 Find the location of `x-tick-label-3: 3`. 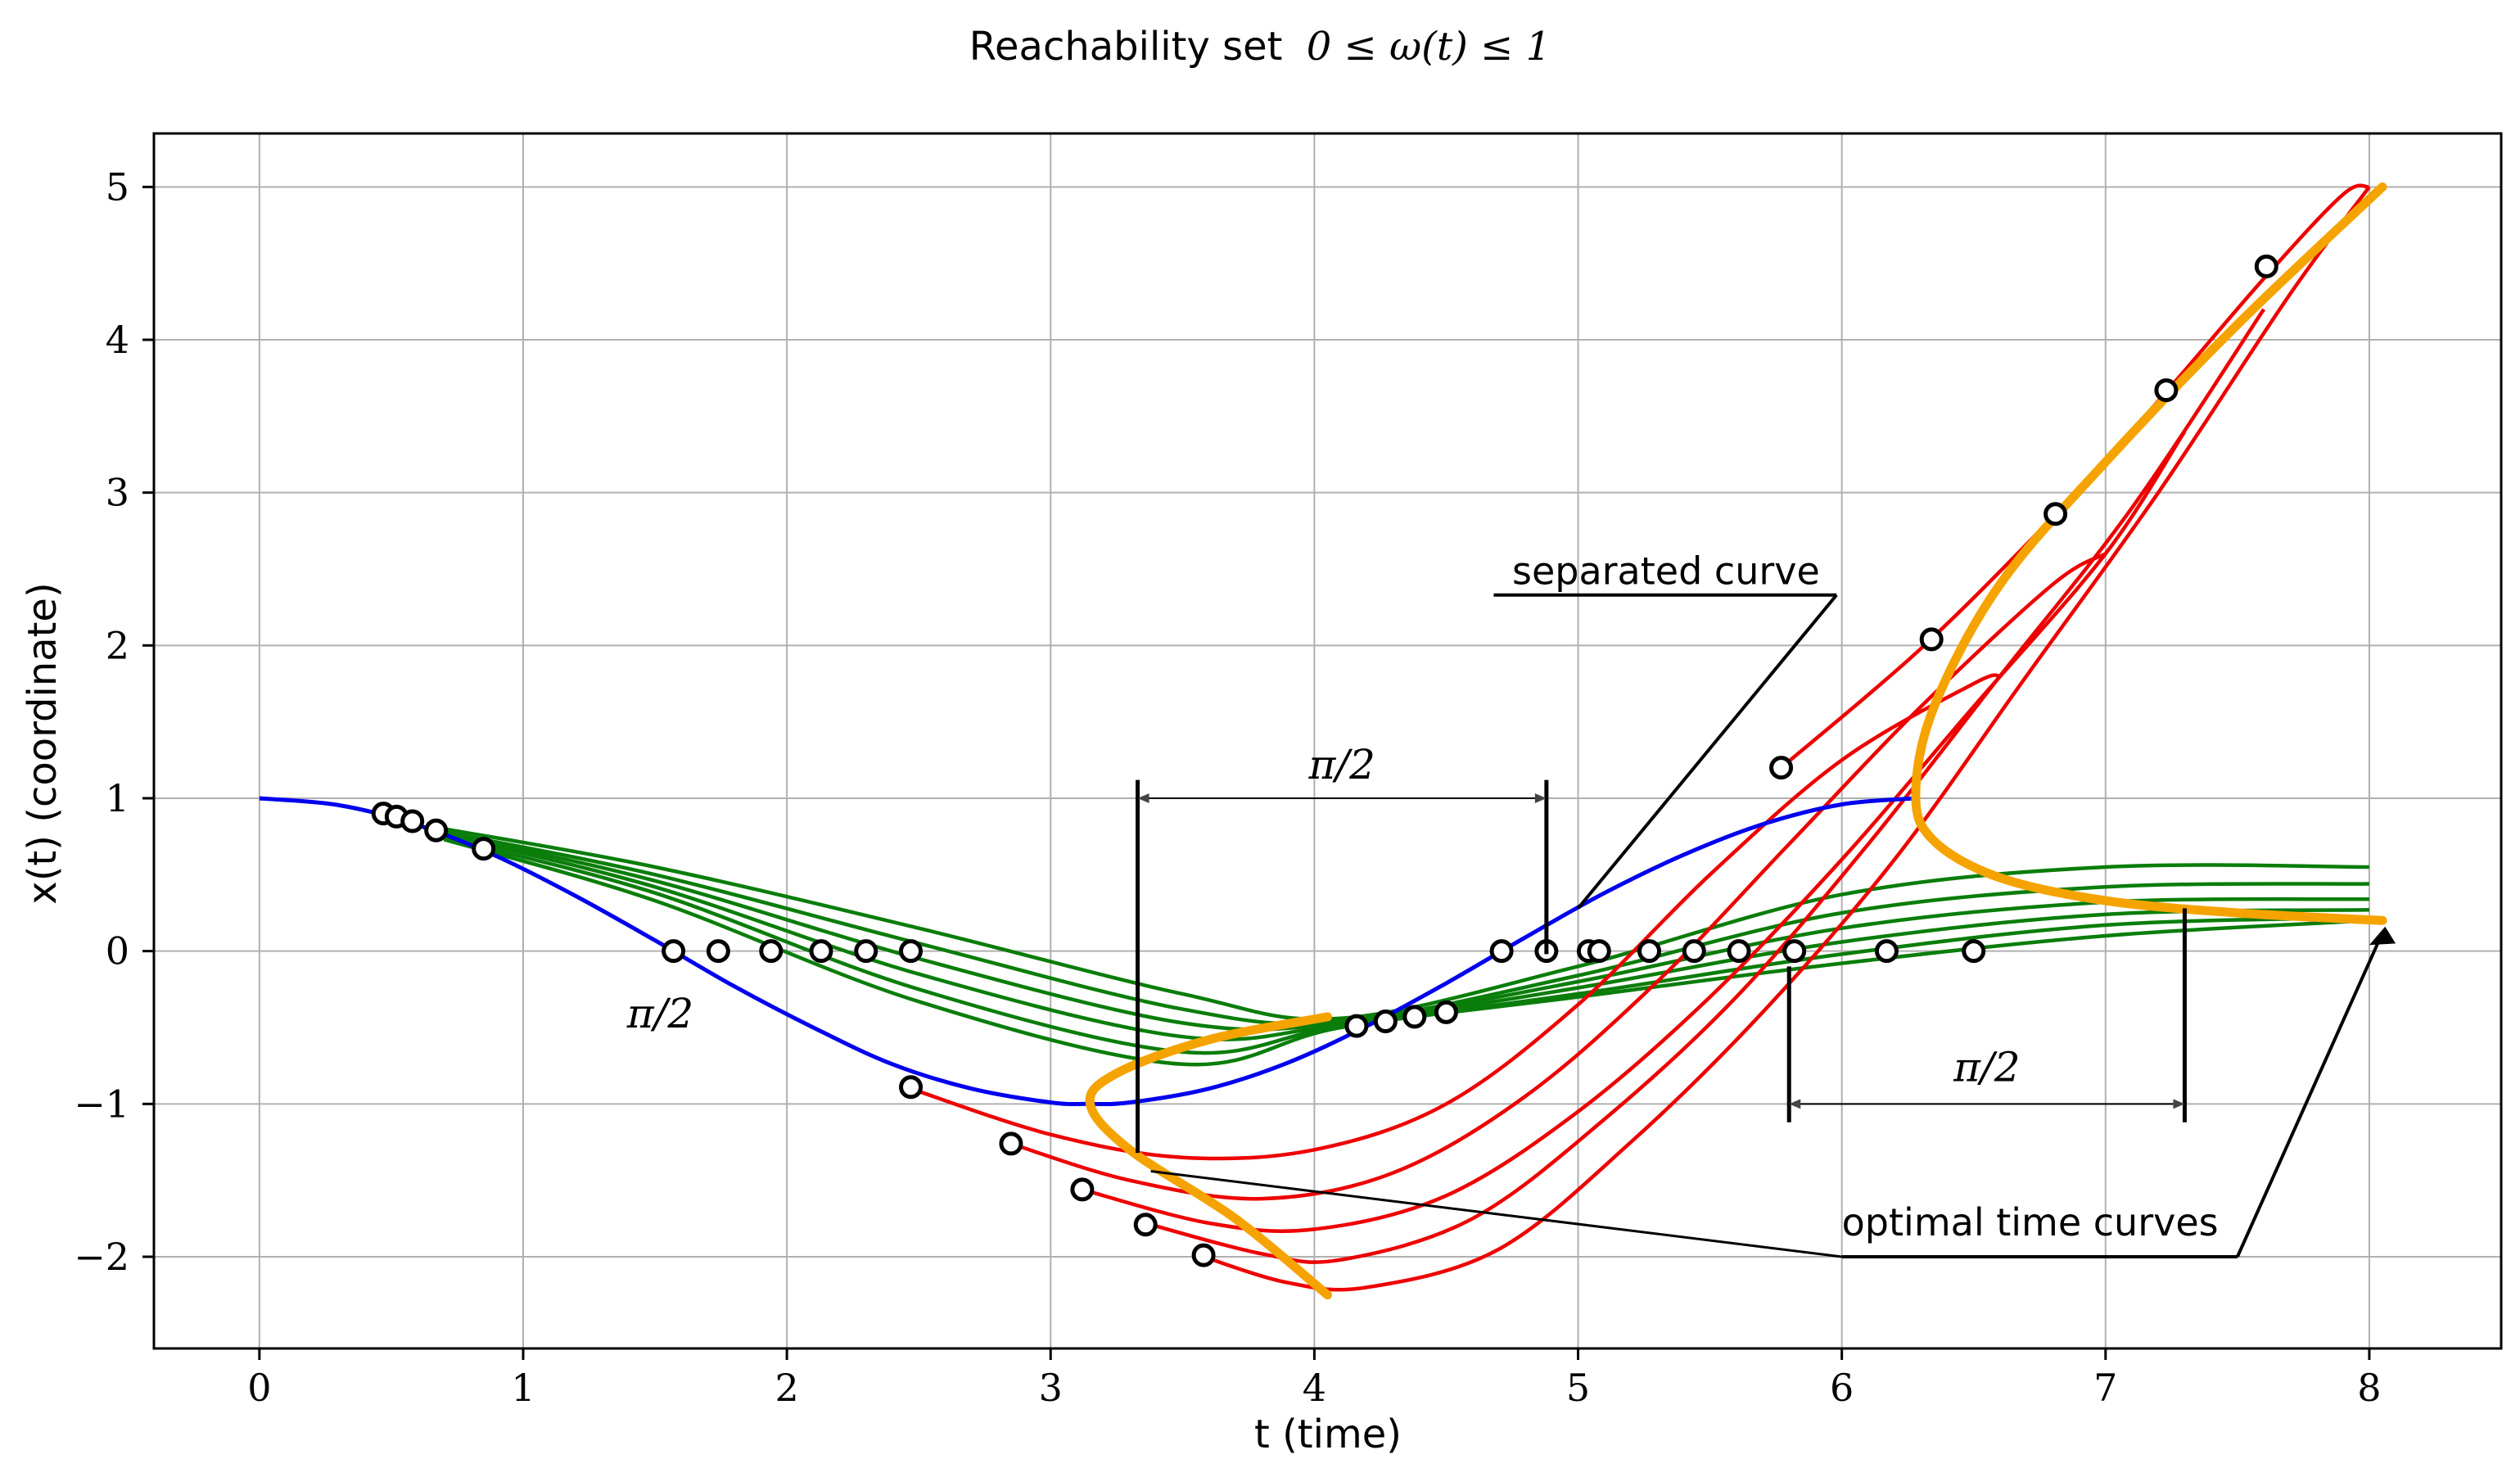

x-tick-label-3: 3 is located at coordinates (1051, 1388).